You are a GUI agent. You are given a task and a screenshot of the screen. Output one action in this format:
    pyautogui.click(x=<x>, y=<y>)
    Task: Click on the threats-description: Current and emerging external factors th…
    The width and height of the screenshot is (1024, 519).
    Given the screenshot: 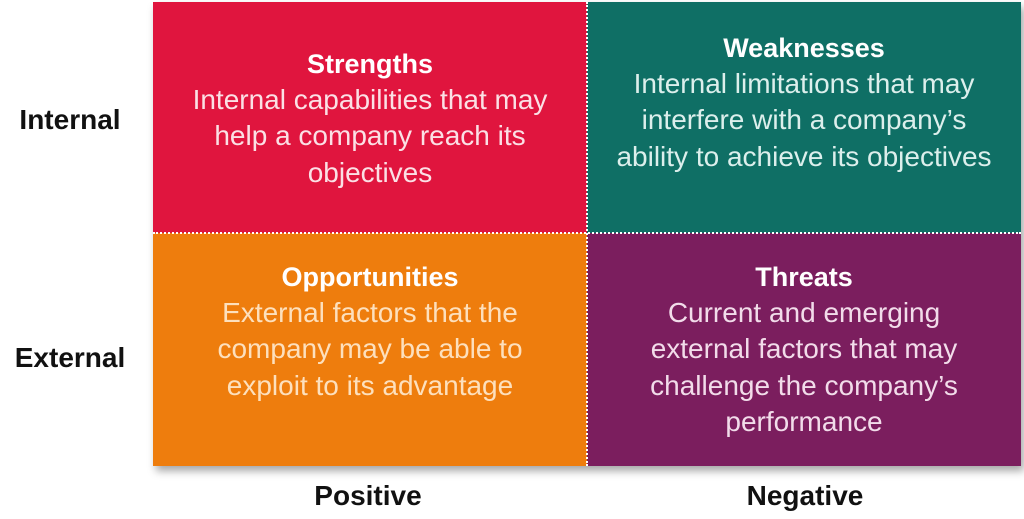 What is the action you would take?
    pyautogui.click(x=804, y=366)
    